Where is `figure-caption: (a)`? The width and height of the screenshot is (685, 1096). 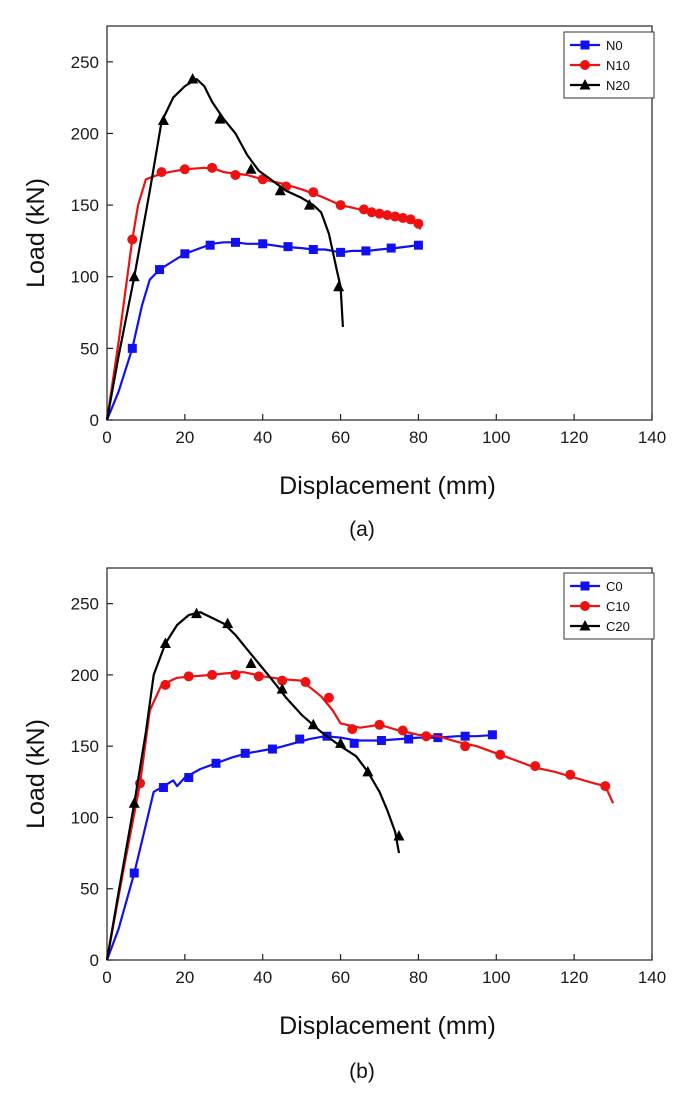 figure-caption: (a) is located at coordinates (362, 529).